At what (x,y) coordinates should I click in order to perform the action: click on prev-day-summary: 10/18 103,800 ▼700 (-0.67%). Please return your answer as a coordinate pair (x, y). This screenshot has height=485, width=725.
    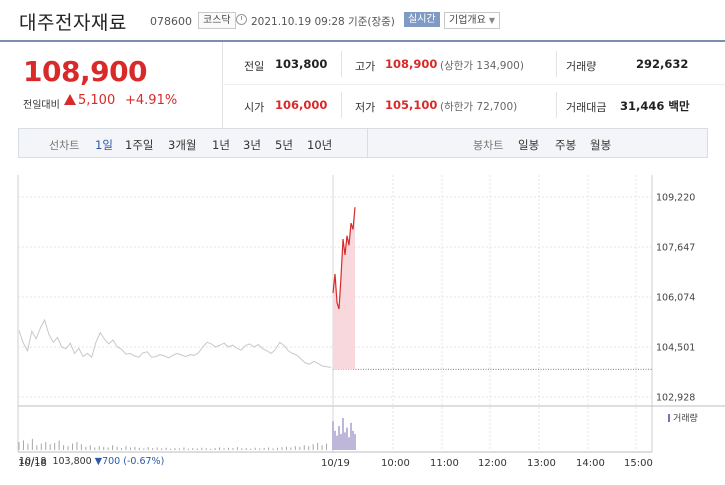
    Looking at the image, I should click on (91, 461).